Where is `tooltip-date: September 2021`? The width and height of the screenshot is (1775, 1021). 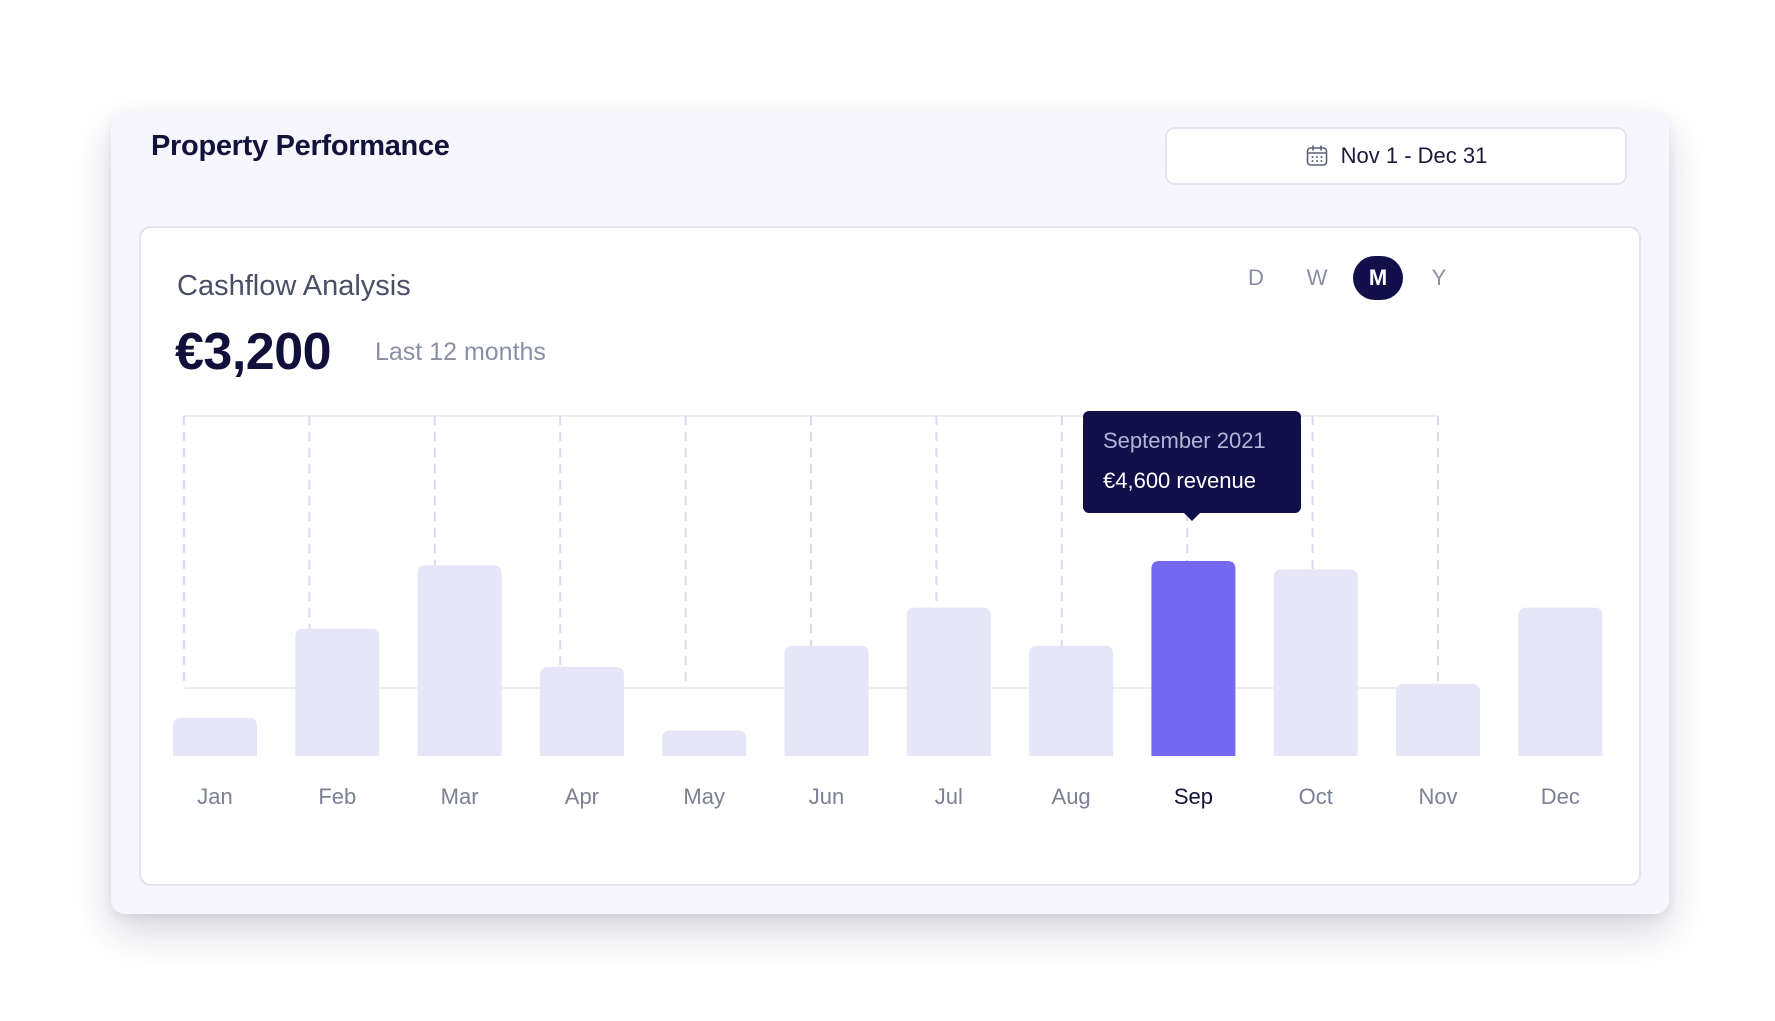
tooltip-date: September 2021 is located at coordinates (1184, 440).